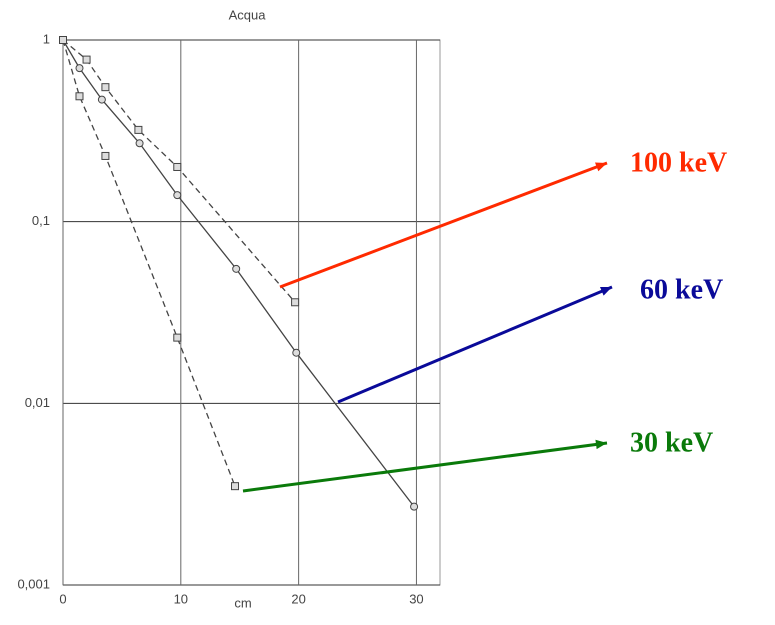  I want to click on x-tick-label: 0, so click(62, 598).